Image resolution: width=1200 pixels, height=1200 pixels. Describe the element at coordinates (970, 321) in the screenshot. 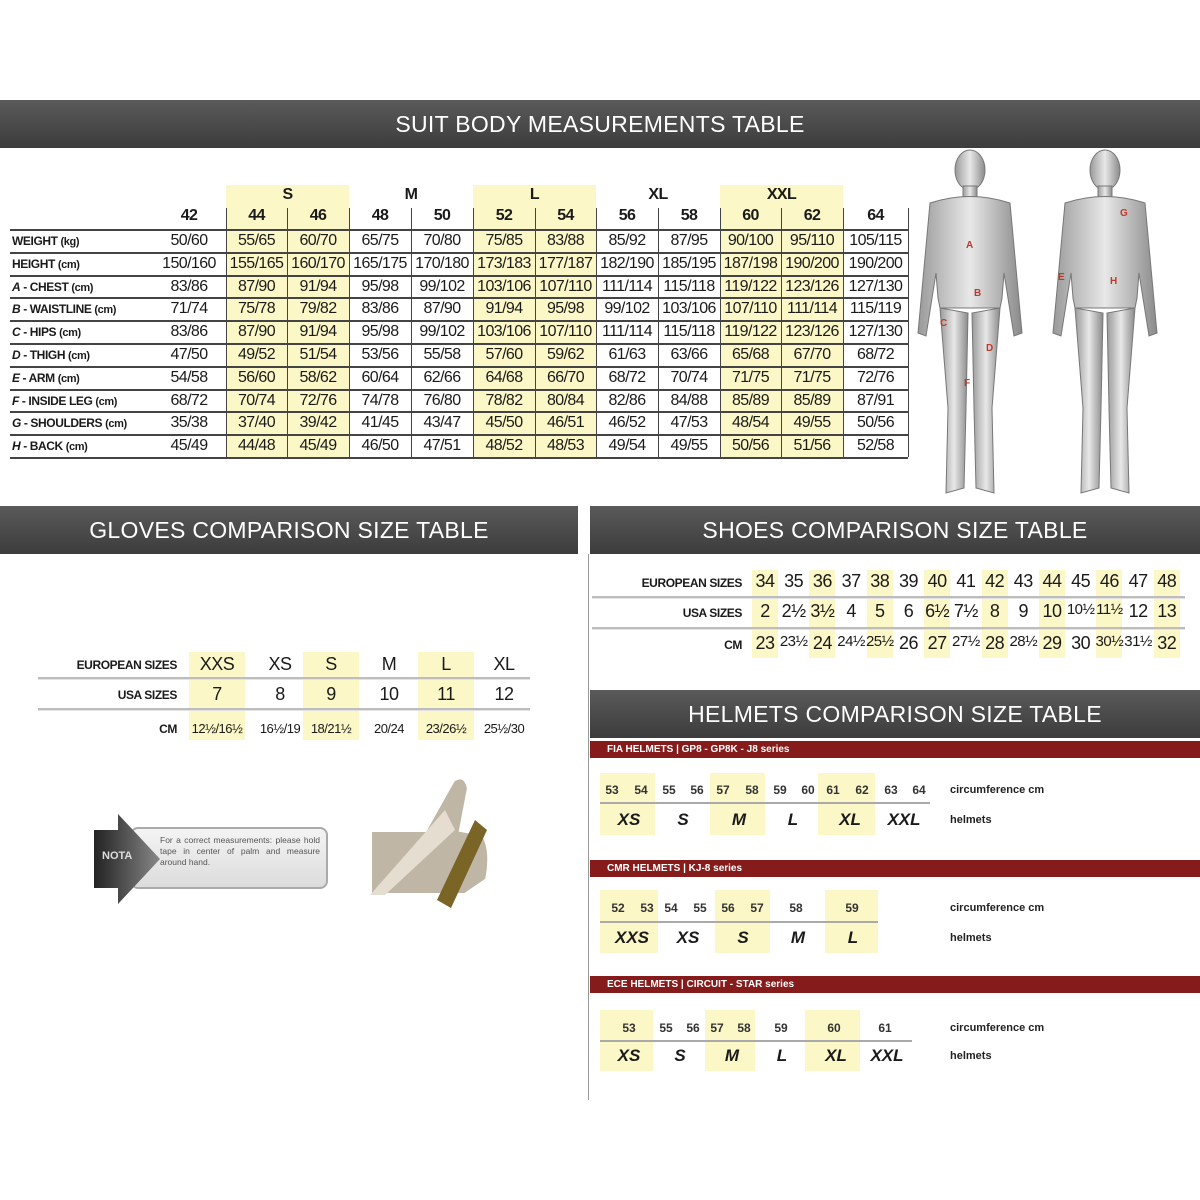

I see `front-body-figure` at that location.